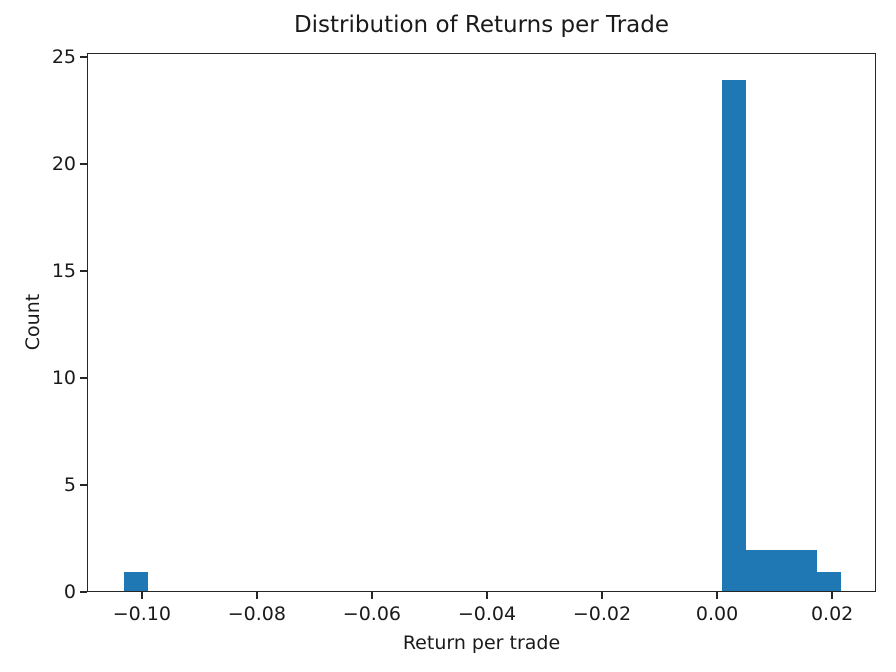 The width and height of the screenshot is (896, 672). I want to click on x-tick-label: −0.06, so click(372, 614).